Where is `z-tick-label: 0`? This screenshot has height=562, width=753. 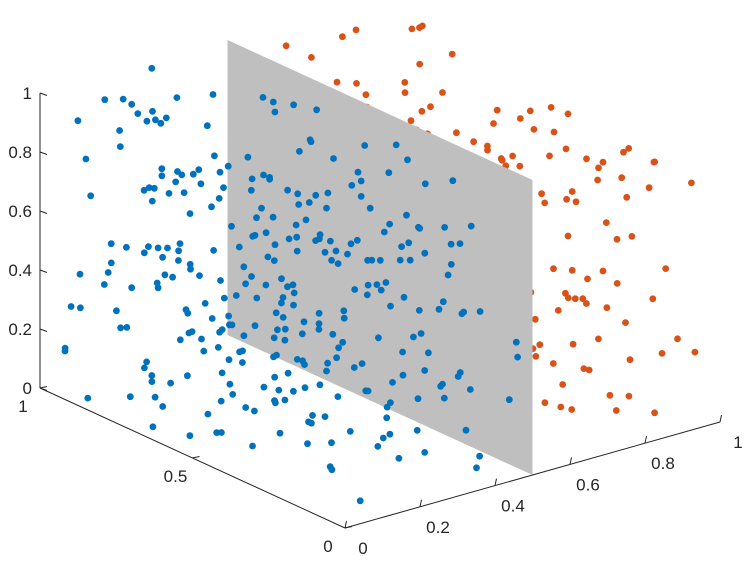 z-tick-label: 0 is located at coordinates (27, 388).